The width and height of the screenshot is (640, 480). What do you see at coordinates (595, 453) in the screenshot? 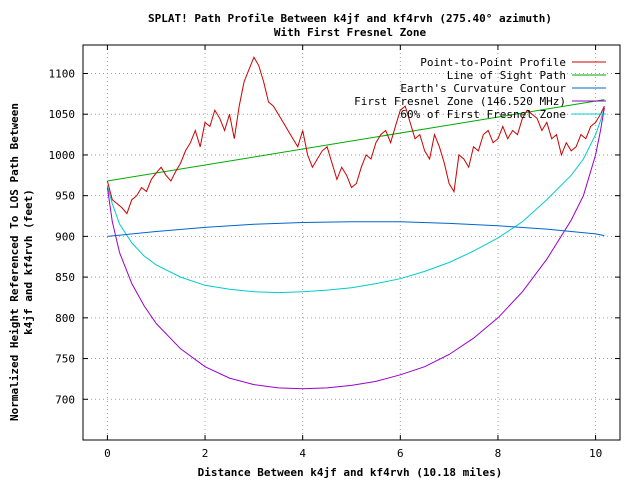
I see `x-tick-label: 10` at bounding box center [595, 453].